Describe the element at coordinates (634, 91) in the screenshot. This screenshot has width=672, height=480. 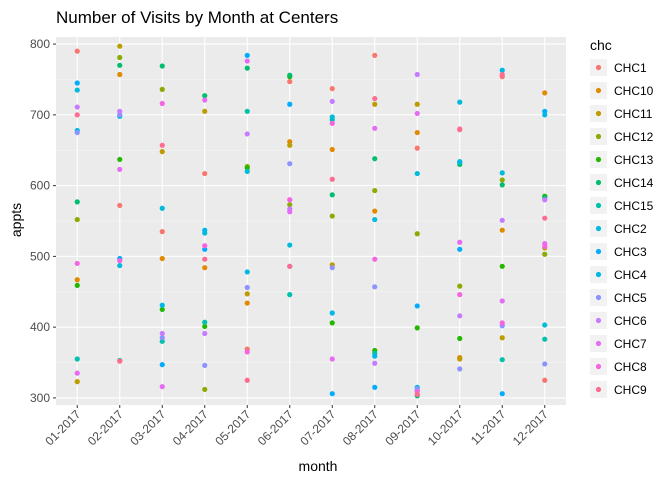
I see `legend-label: CHC10` at that location.